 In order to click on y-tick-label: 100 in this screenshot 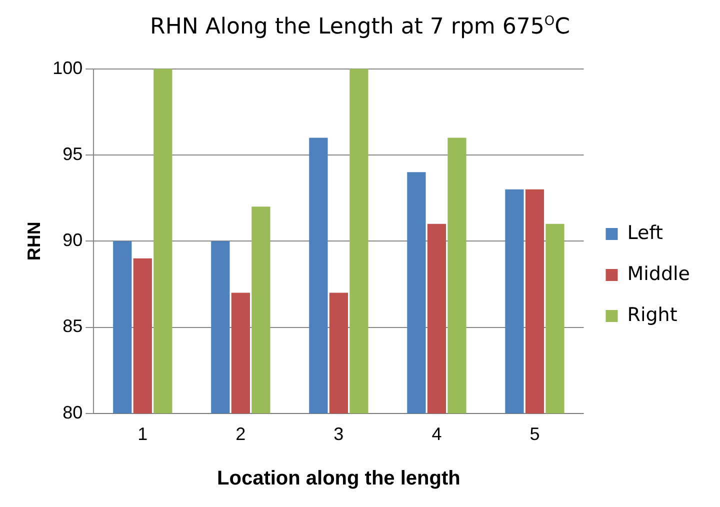, I will do `click(67, 68)`.